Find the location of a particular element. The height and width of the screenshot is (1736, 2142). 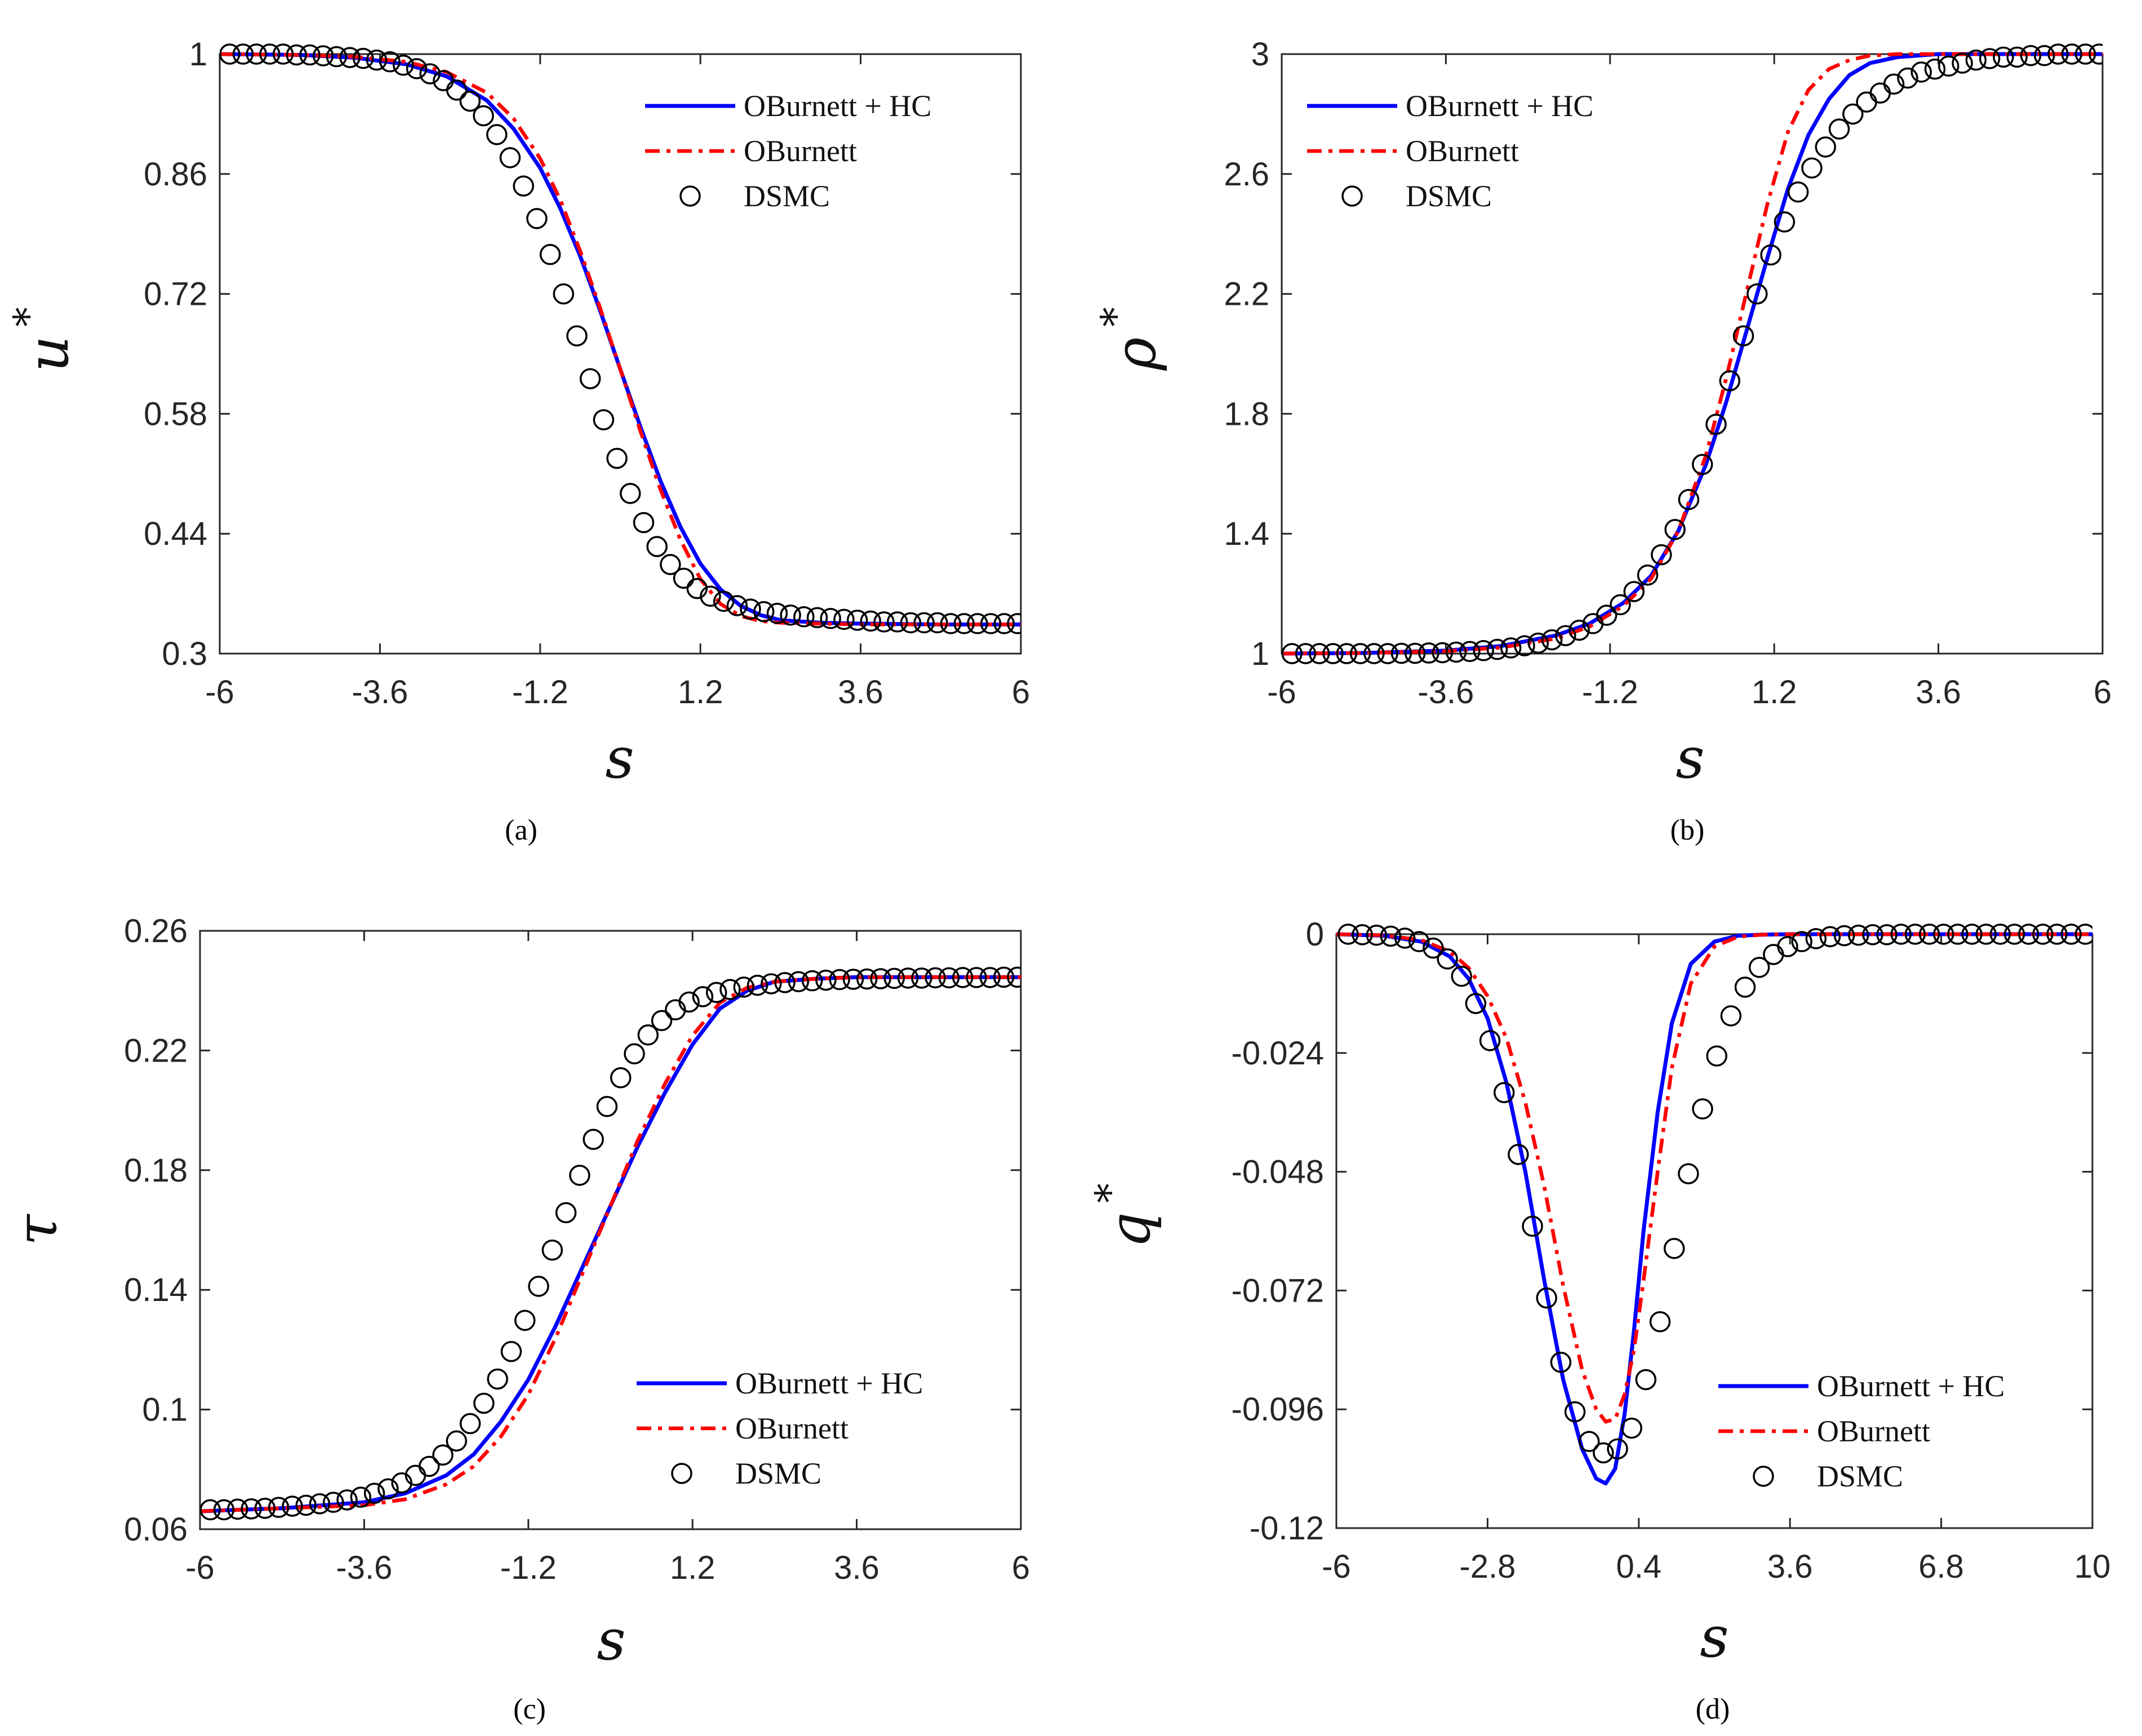

caption-b: (b) is located at coordinates (1687, 830).